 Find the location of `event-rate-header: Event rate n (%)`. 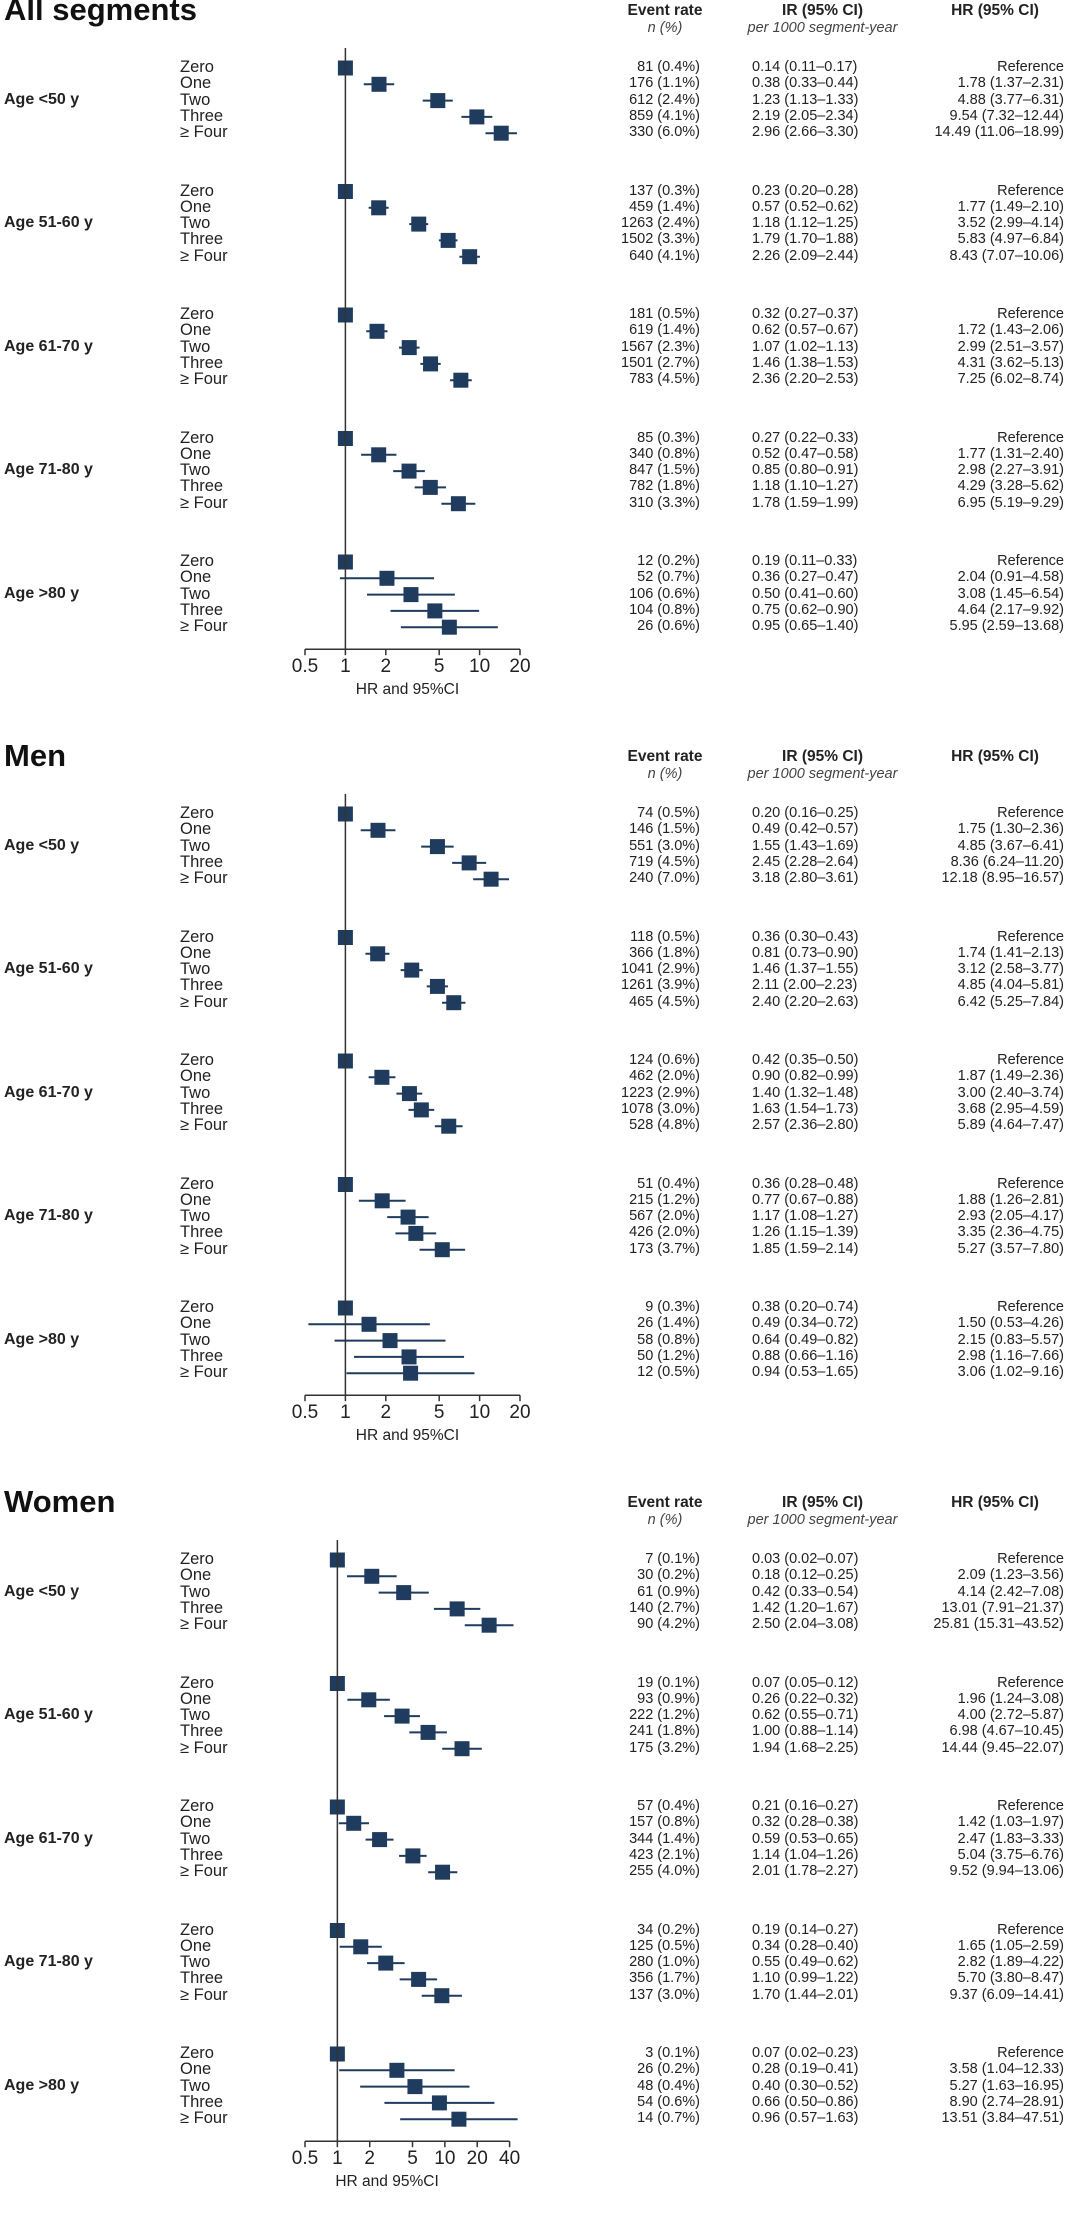

event-rate-header: Event rate n (%) is located at coordinates (665, 765).